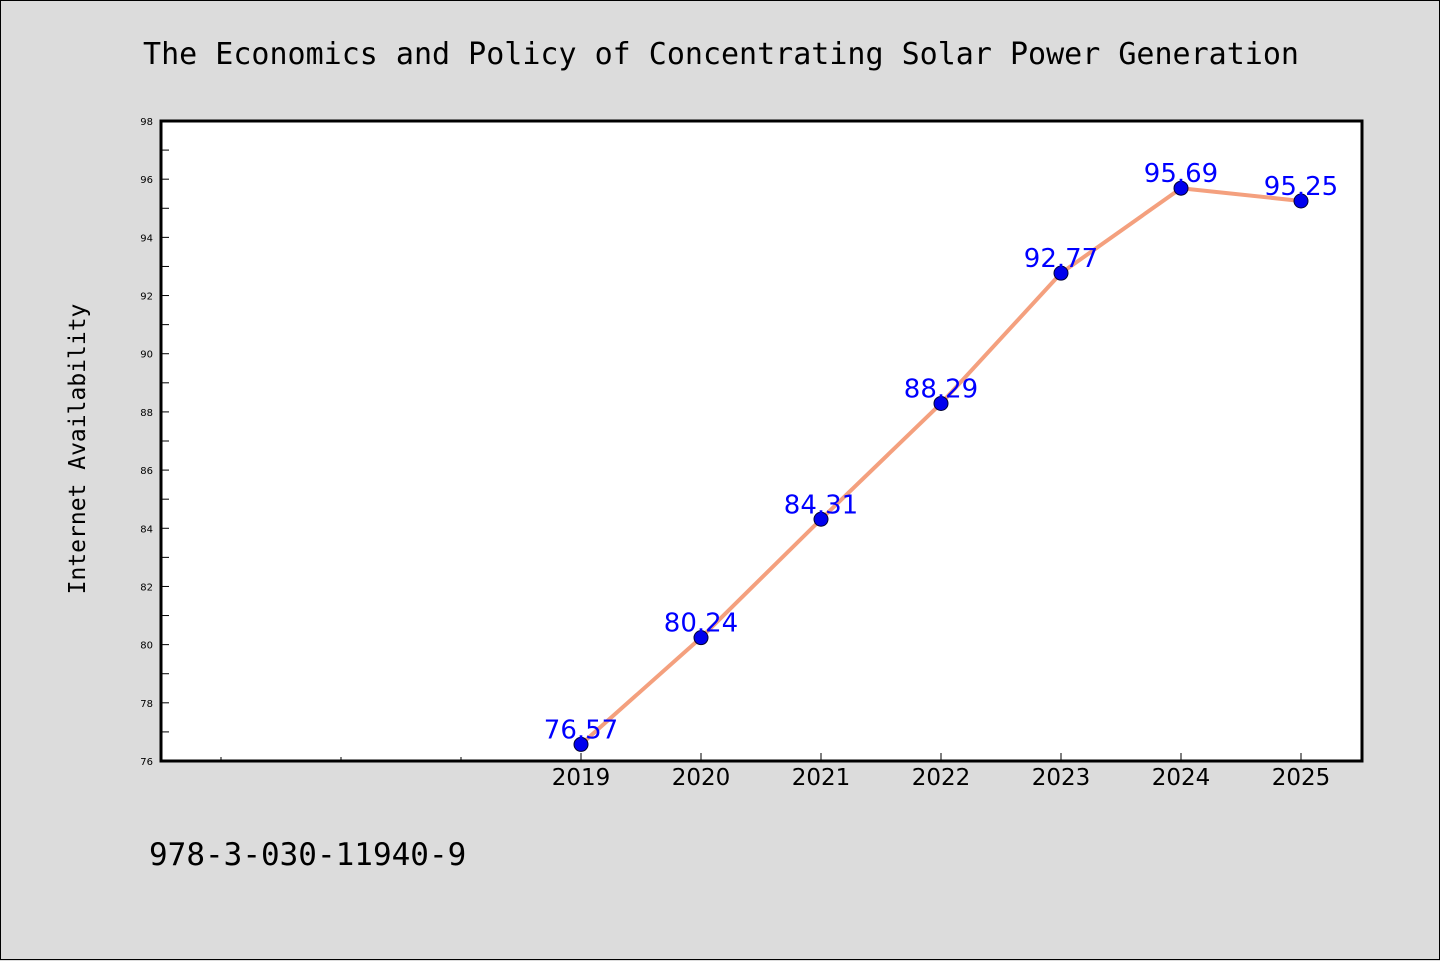 This screenshot has width=1440, height=961. Describe the element at coordinates (701, 778) in the screenshot. I see `x-tick-label: 2020` at that location.